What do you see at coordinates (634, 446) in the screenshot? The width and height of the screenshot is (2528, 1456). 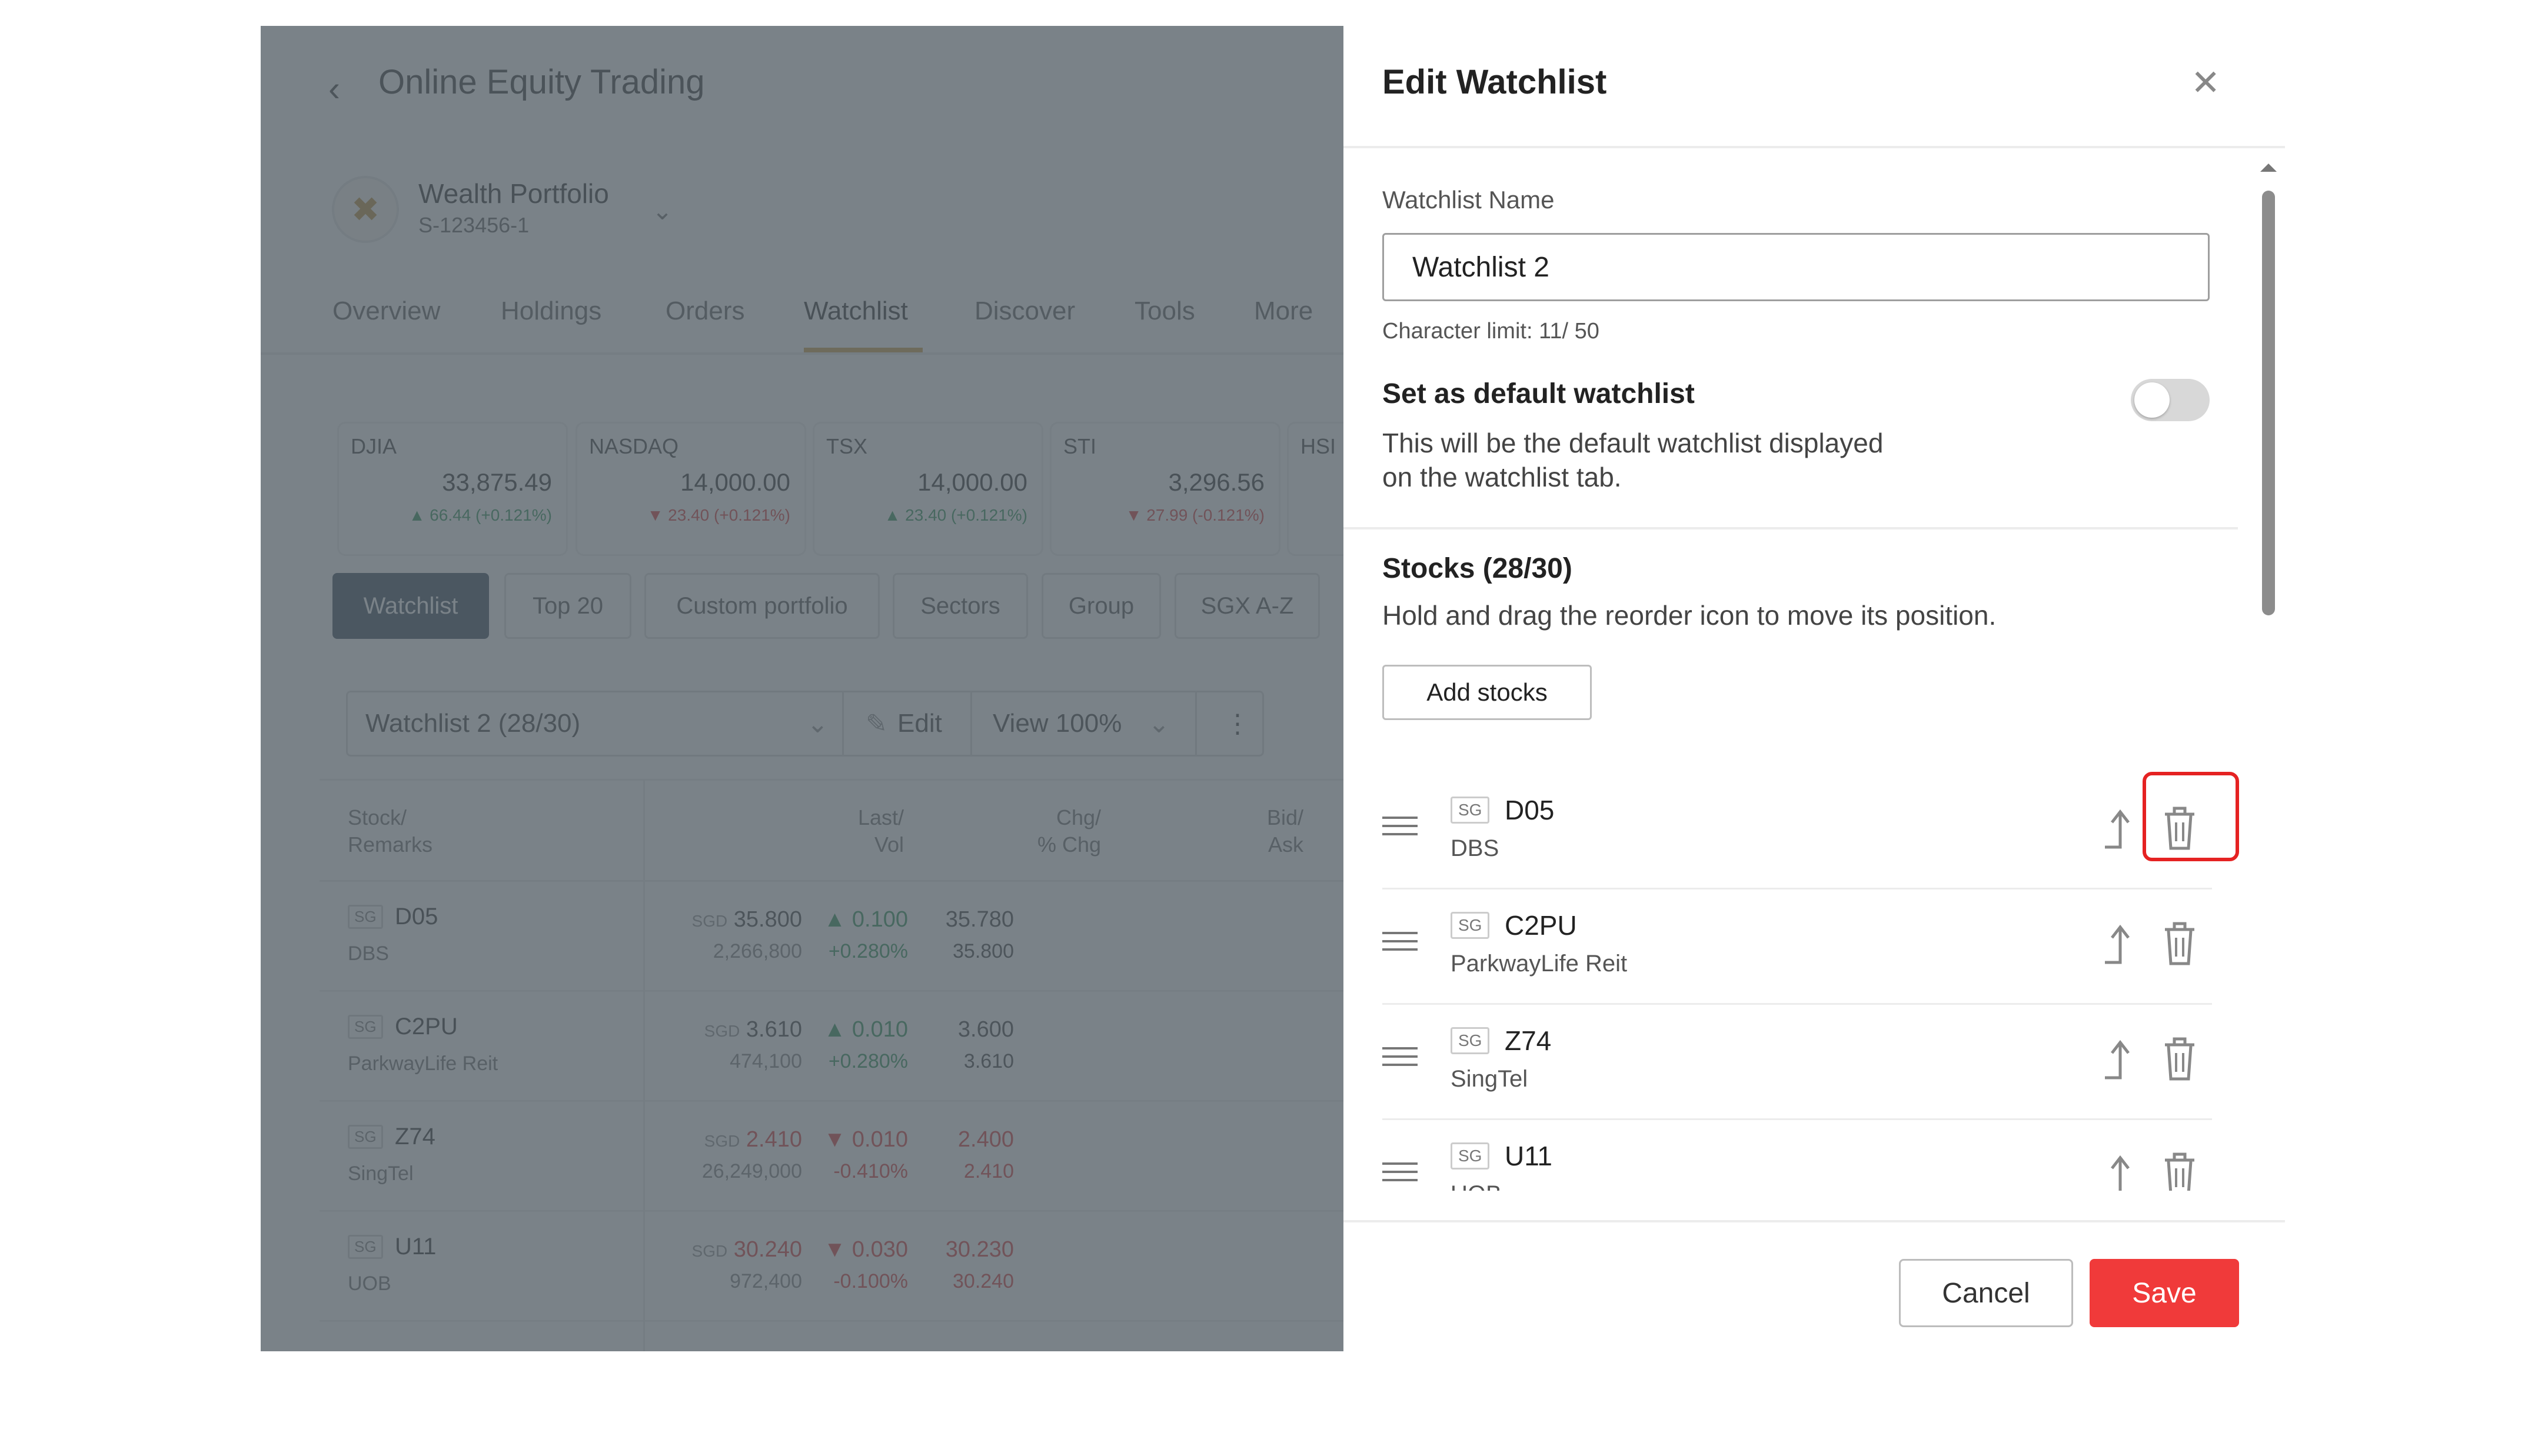 I see `index-name: NASDAQ` at bounding box center [634, 446].